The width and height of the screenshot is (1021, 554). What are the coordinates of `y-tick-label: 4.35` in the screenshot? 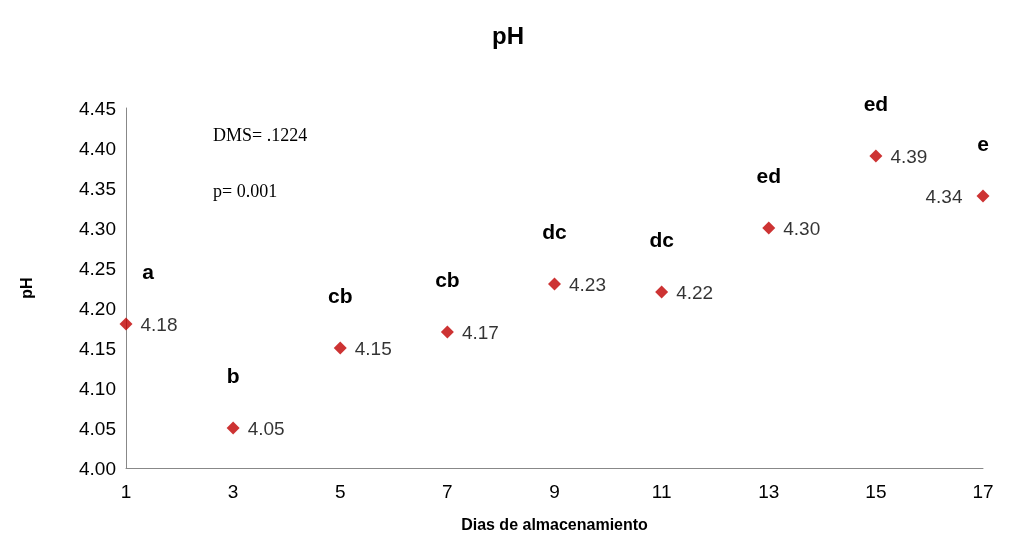 It's located at (97, 188).